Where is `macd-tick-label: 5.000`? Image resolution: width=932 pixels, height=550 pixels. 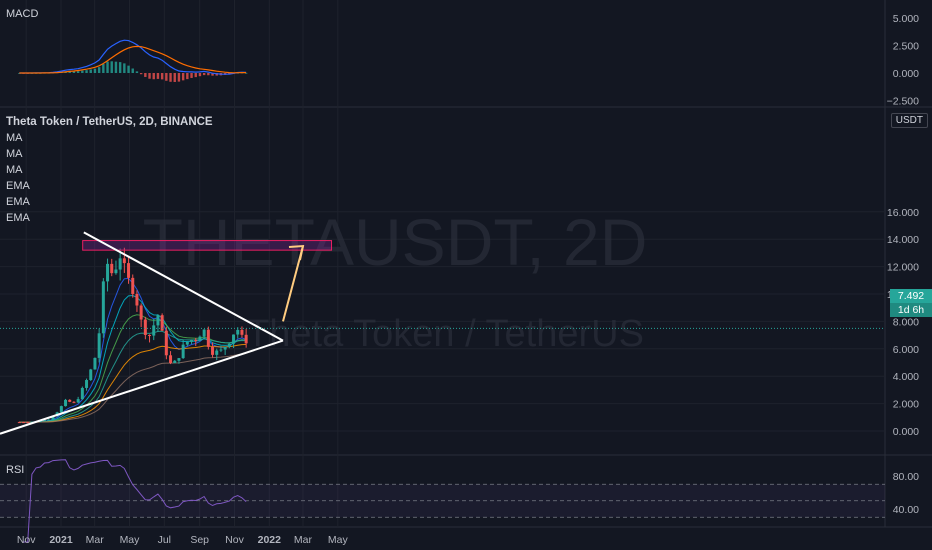
macd-tick-label: 5.000 is located at coordinates (906, 19).